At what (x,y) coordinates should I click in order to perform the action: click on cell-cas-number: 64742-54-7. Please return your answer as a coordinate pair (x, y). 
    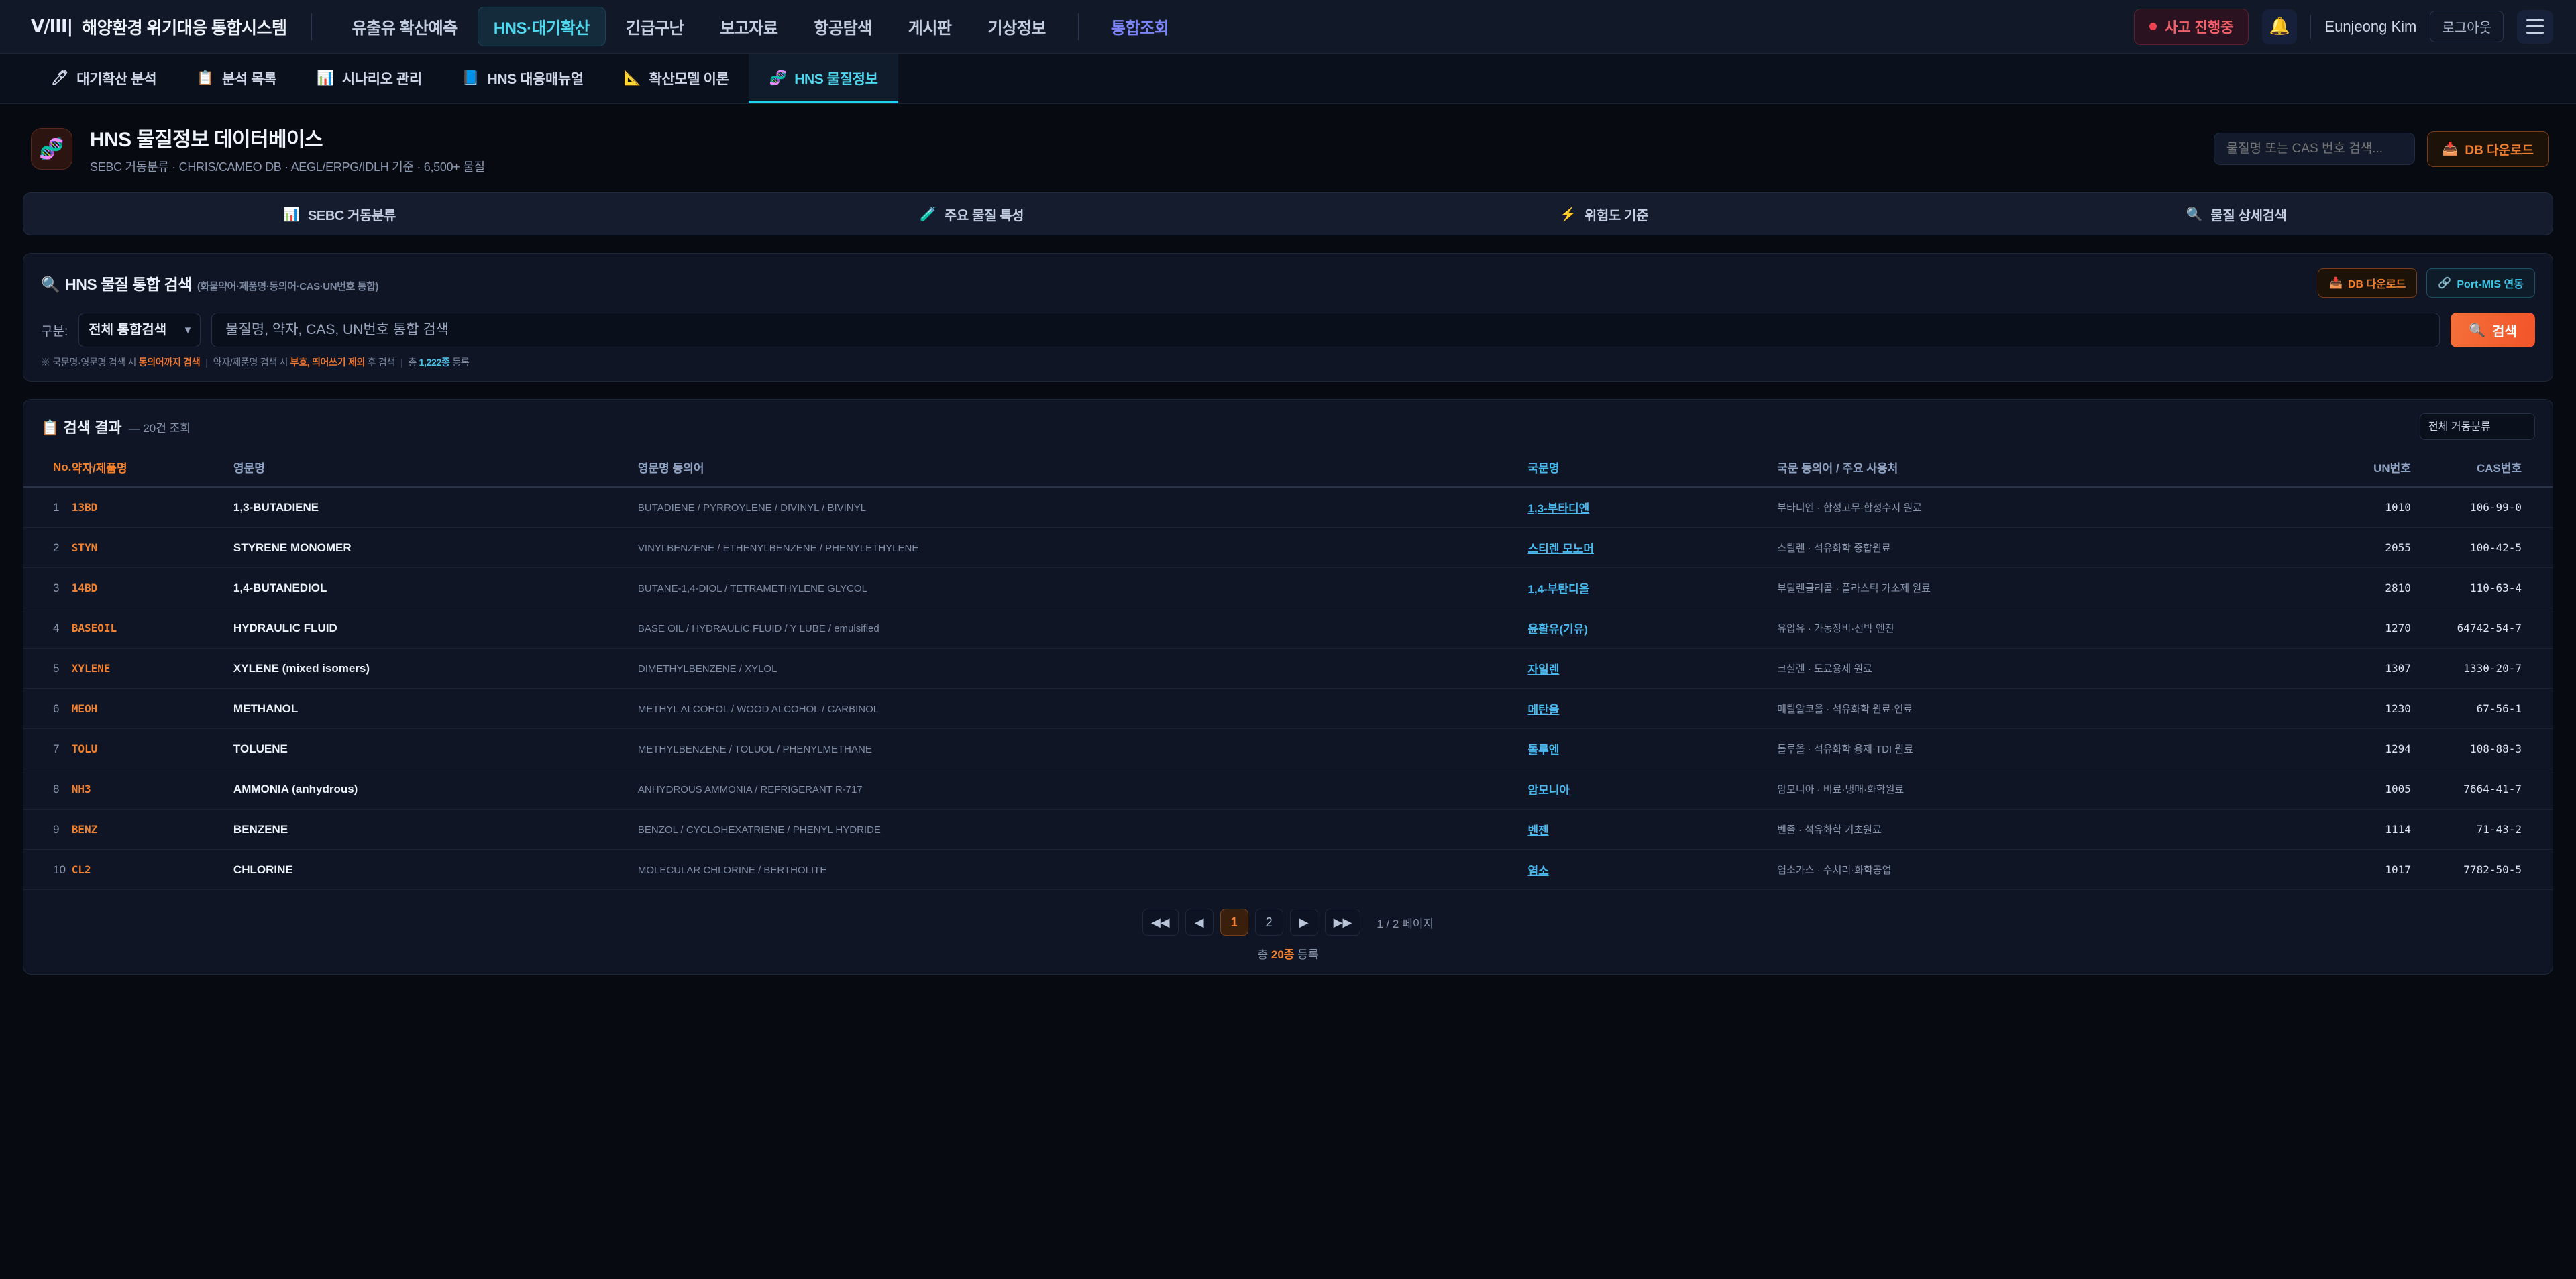
    Looking at the image, I should click on (2481, 628).